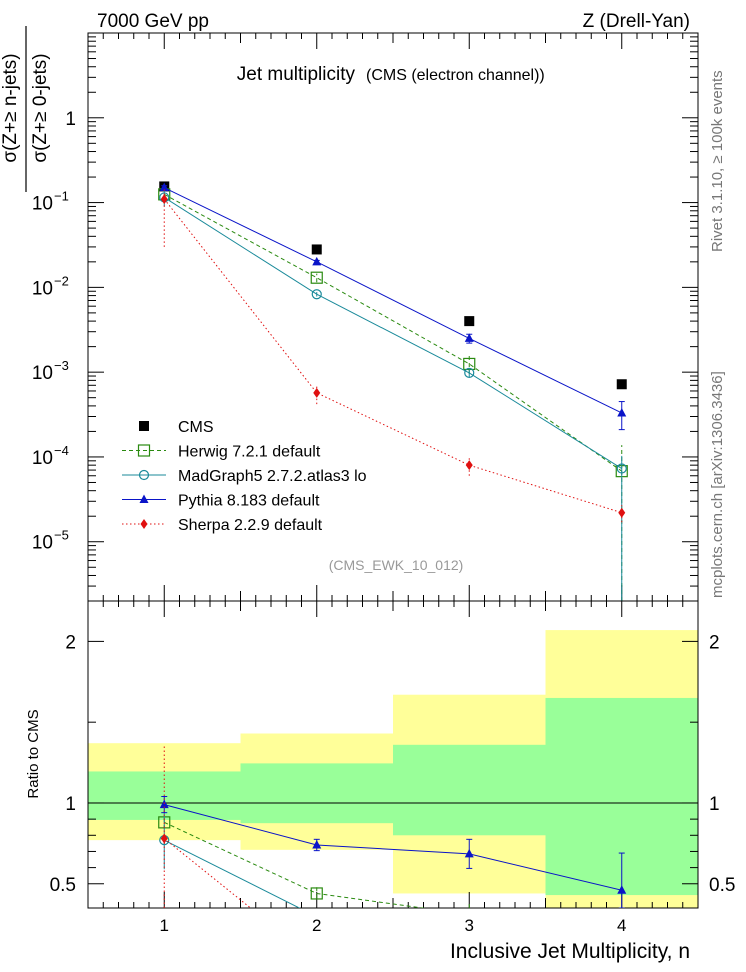 The width and height of the screenshot is (746, 972). Describe the element at coordinates (717, 161) in the screenshot. I see `rivet-version-label: Rivet 3.1.10, ≥ 100k events` at that location.